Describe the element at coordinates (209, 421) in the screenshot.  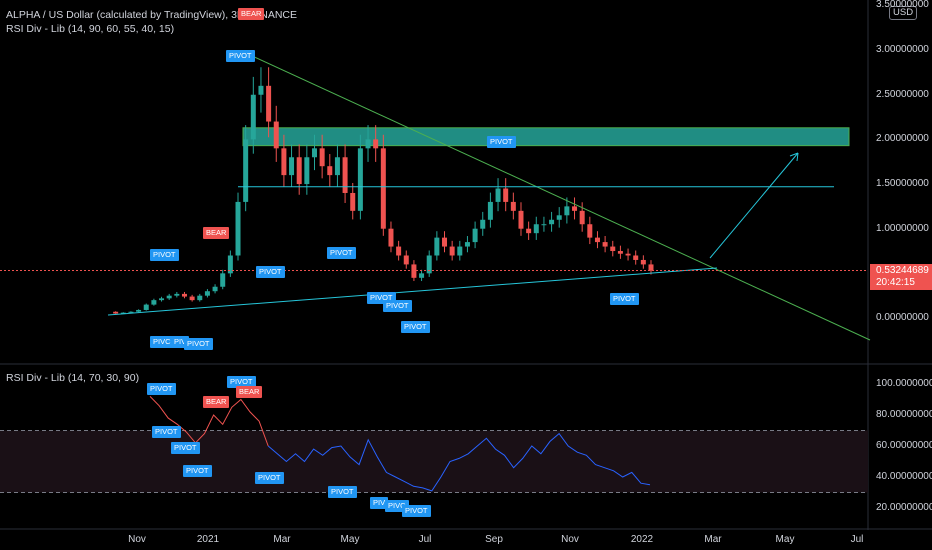
I see `rsi-line-divergence` at that location.